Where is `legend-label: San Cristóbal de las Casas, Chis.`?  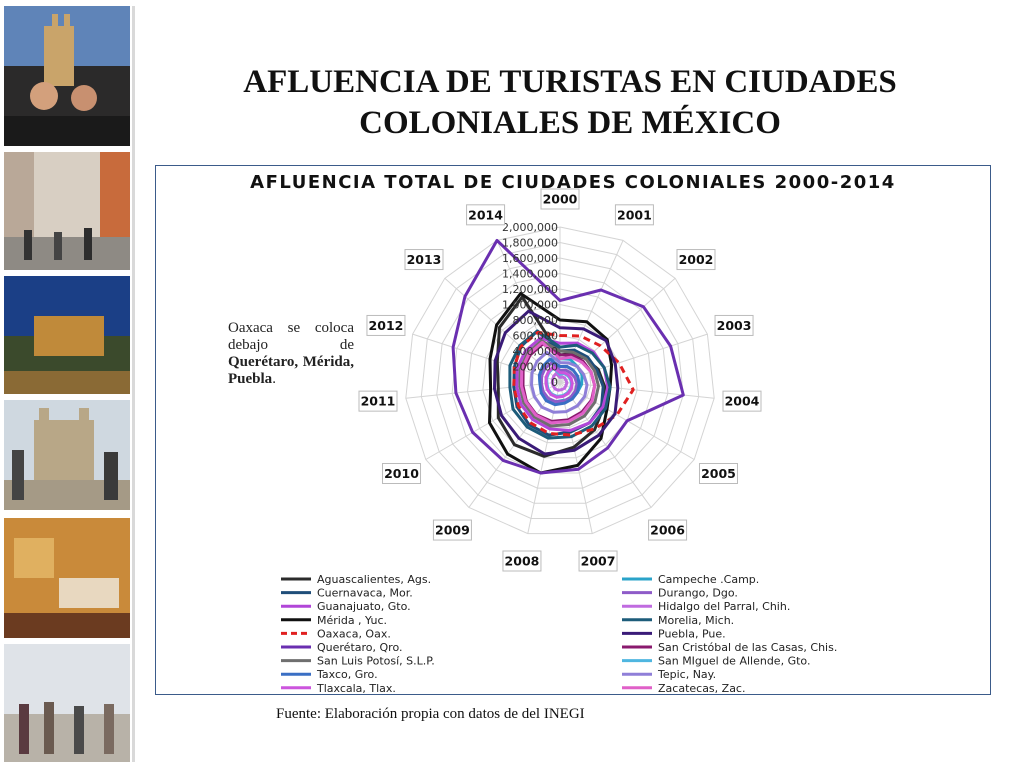
legend-label: San Cristóbal de las Casas, Chis. is located at coordinates (747, 647).